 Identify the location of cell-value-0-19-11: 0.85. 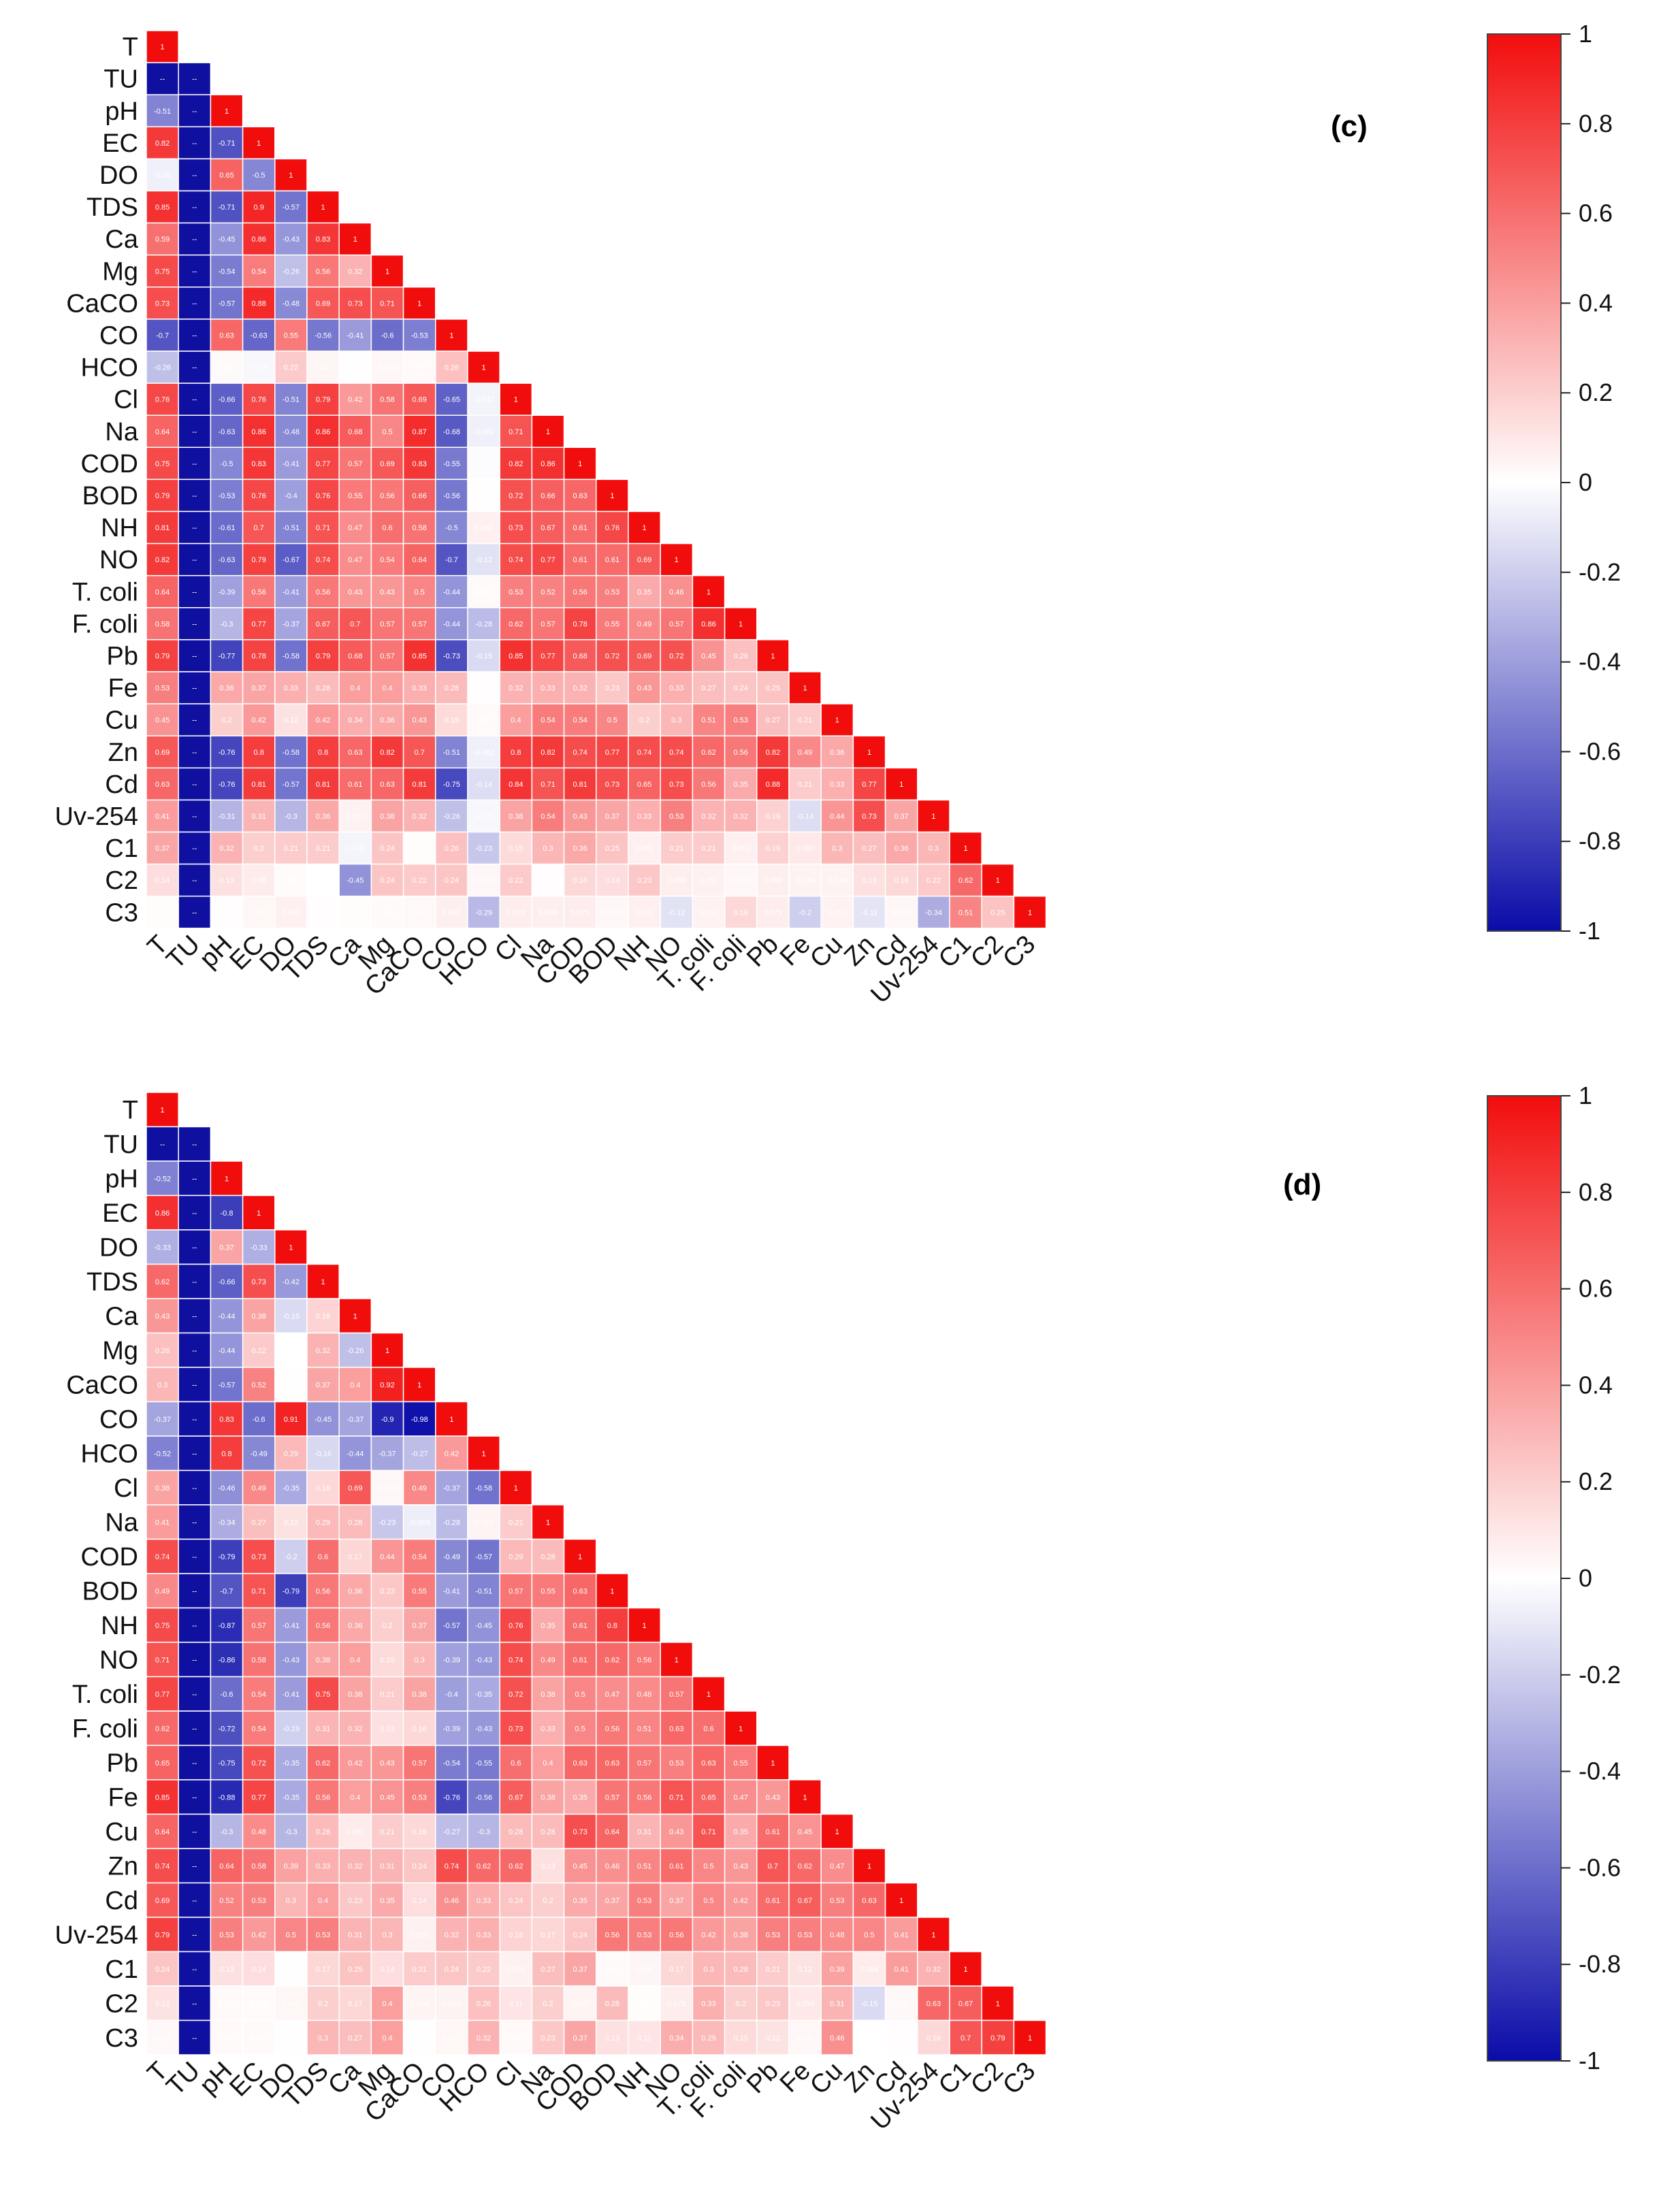
(516, 656).